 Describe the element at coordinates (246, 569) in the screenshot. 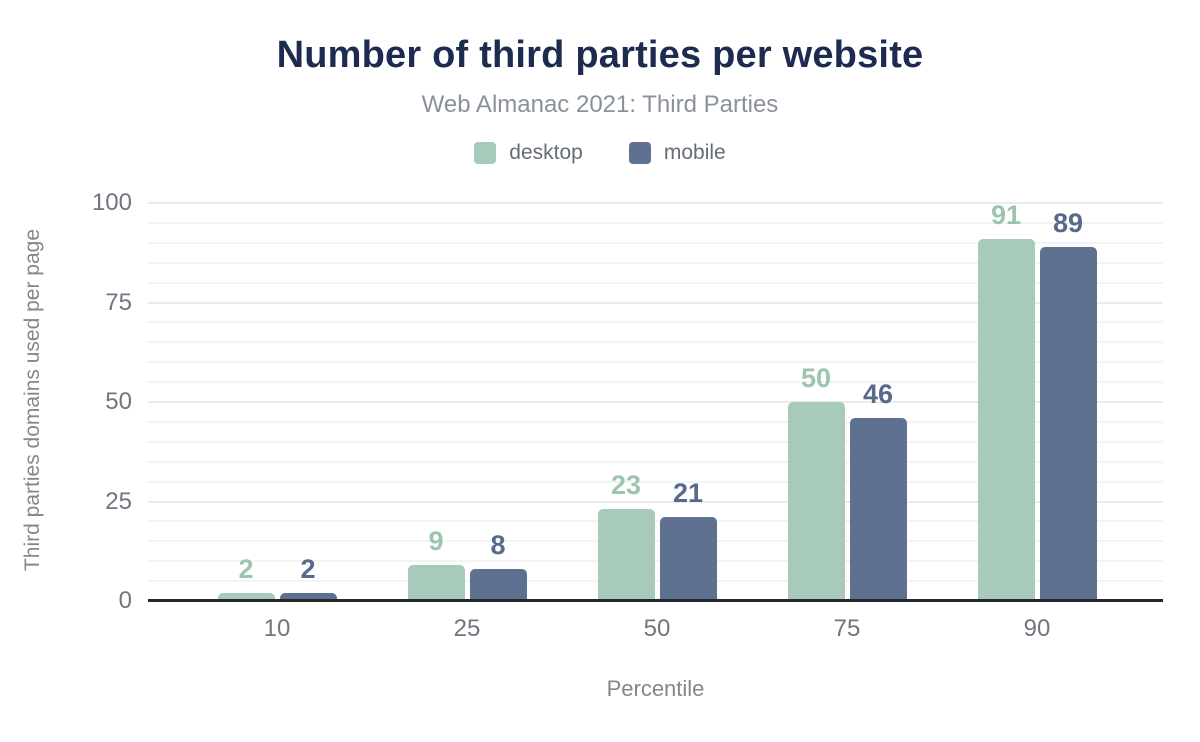

I see `data-label-desktop-p10: 2` at that location.